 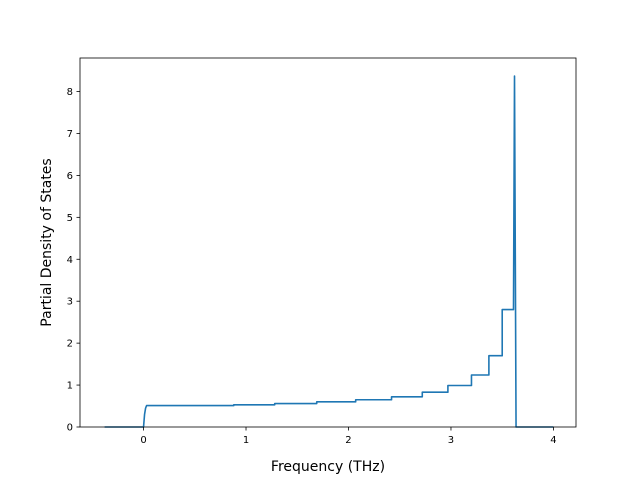 What do you see at coordinates (70, 176) in the screenshot?
I see `y-tick-label: 6` at bounding box center [70, 176].